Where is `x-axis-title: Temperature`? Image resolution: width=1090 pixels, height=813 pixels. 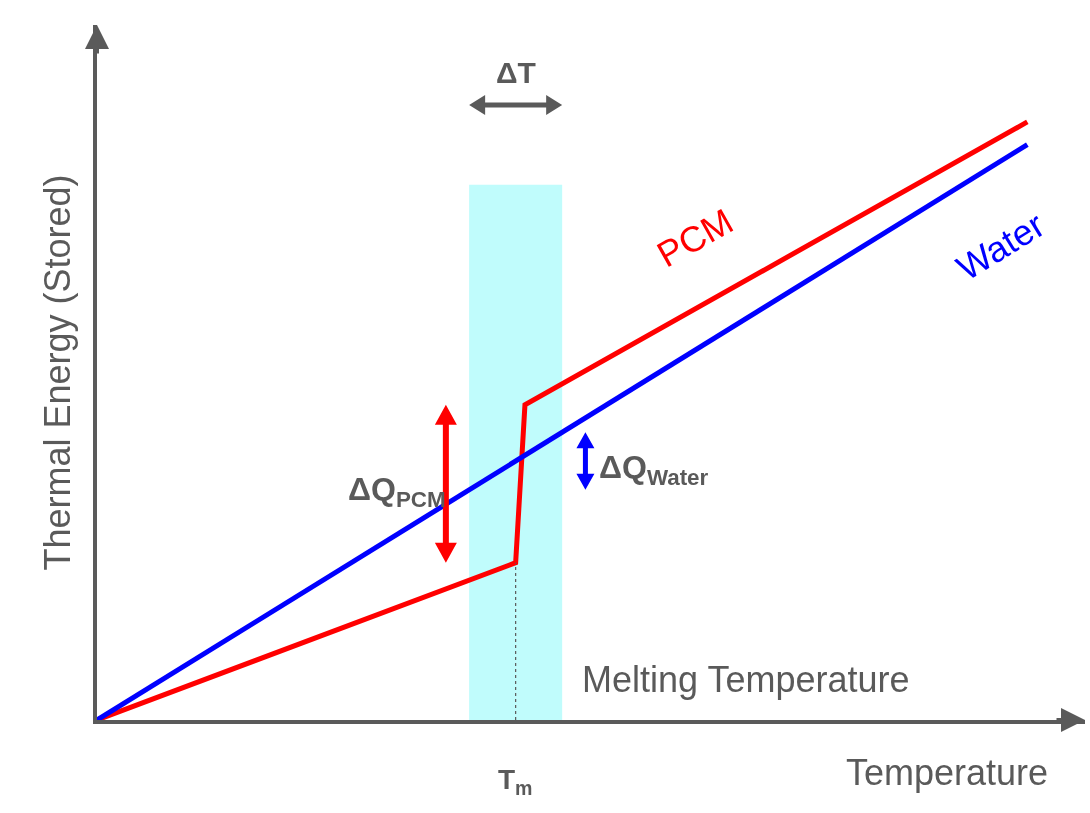 x-axis-title: Temperature is located at coordinates (947, 772).